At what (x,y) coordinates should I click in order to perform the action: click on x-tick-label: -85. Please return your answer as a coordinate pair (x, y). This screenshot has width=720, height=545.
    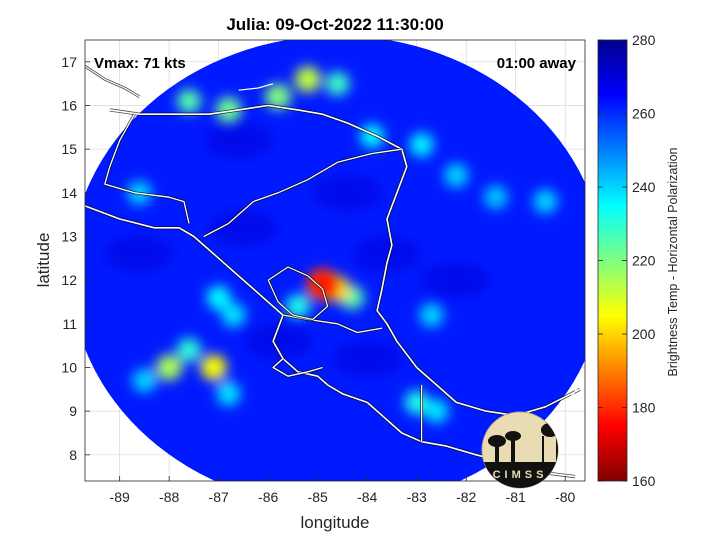
    Looking at the image, I should click on (318, 497).